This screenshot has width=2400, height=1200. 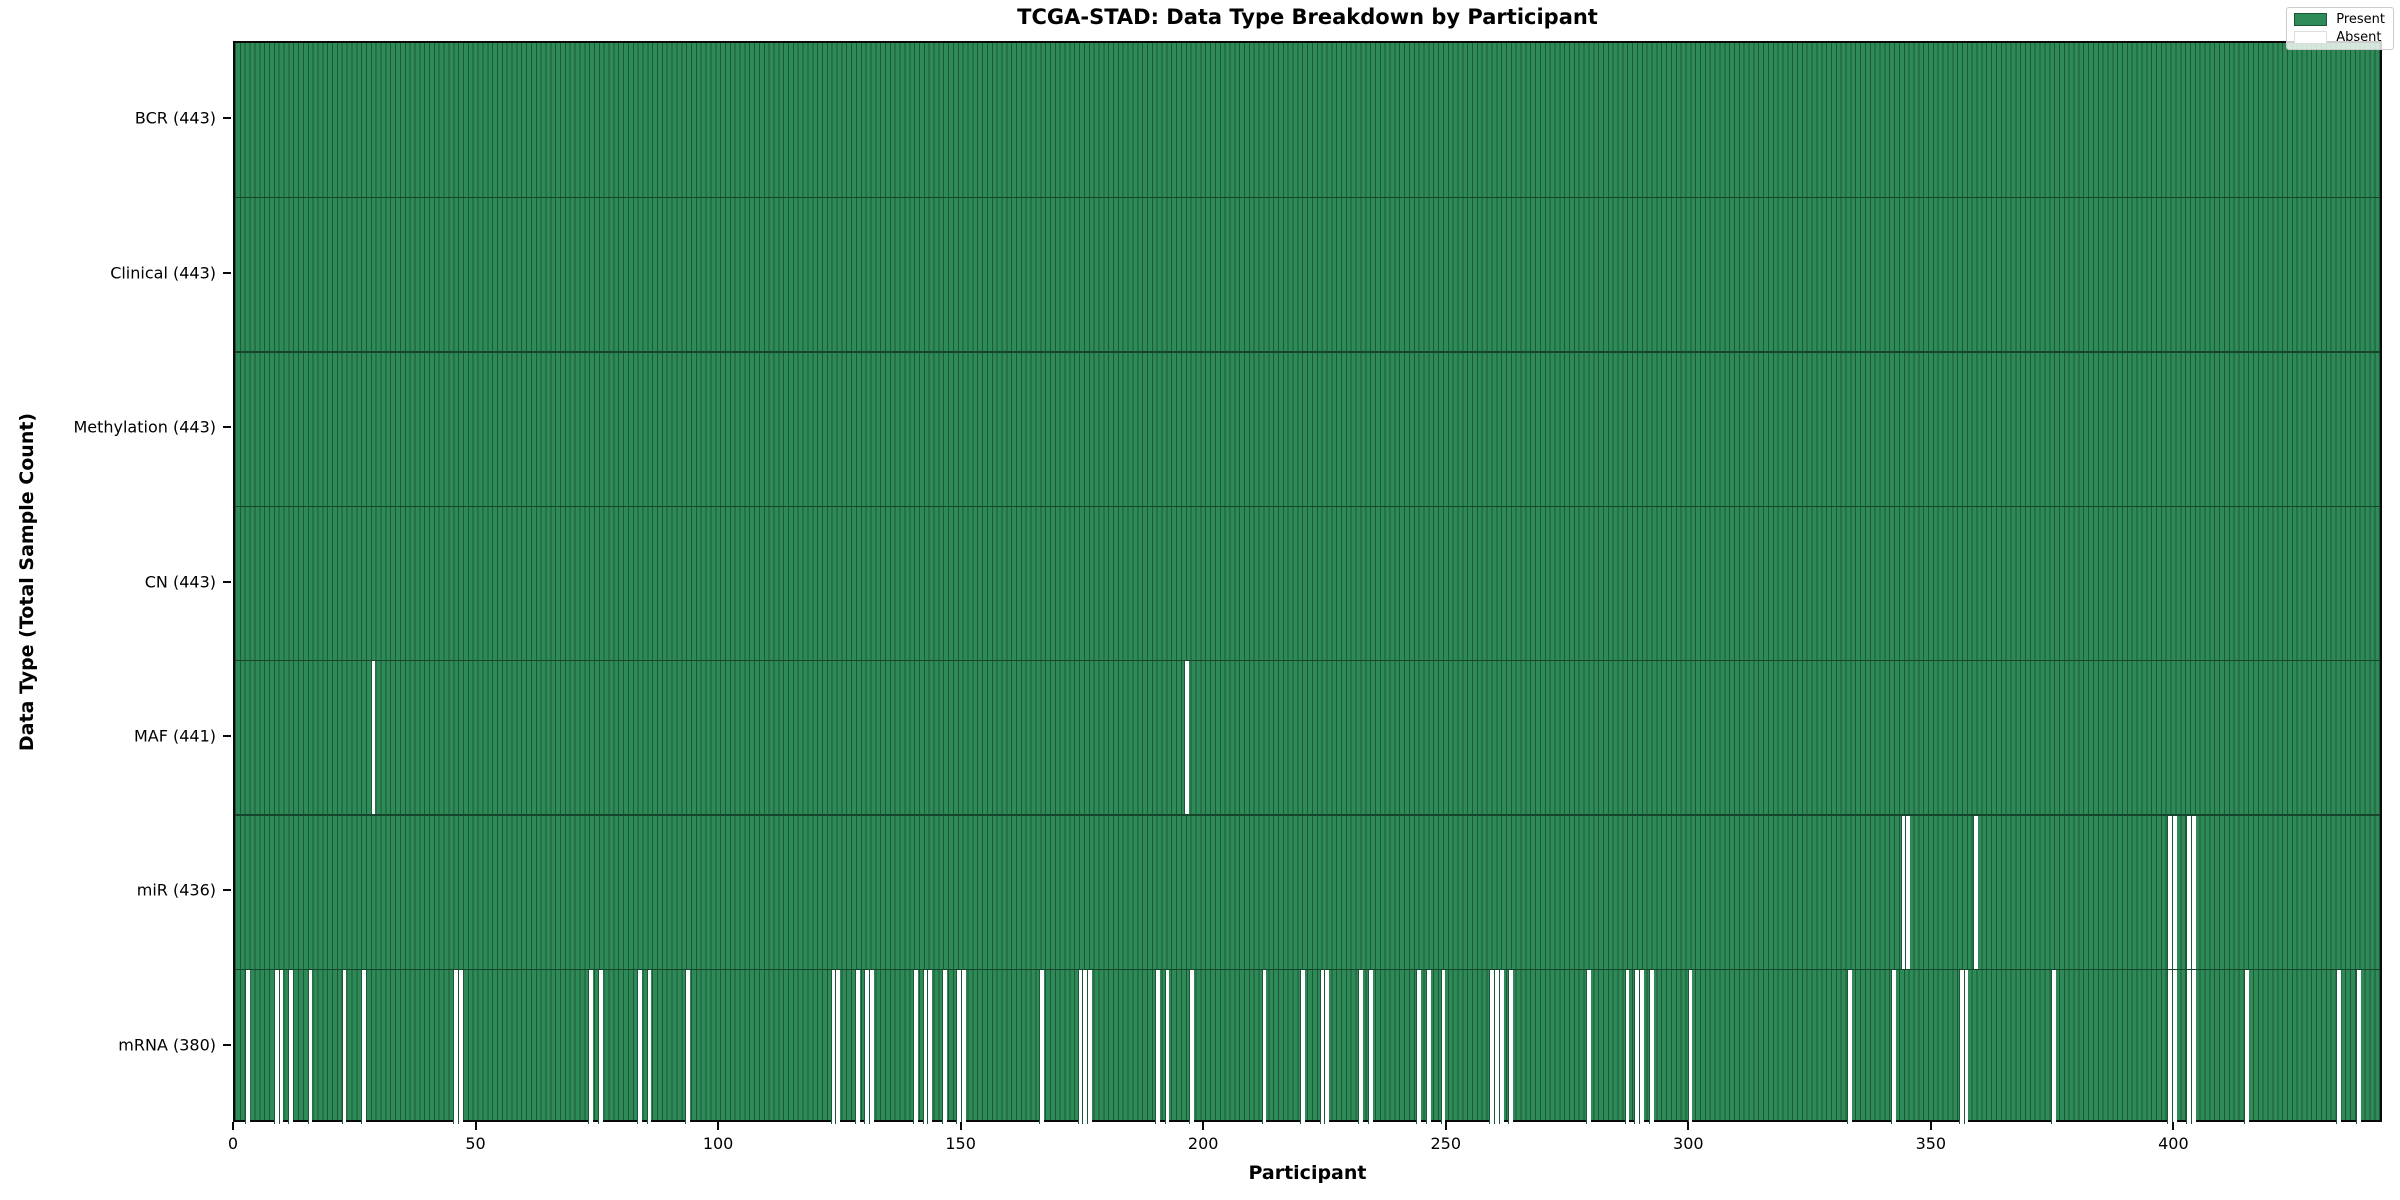 What do you see at coordinates (27, 582) in the screenshot?
I see `y-axis-label: Data Type (Total Sample Count)` at bounding box center [27, 582].